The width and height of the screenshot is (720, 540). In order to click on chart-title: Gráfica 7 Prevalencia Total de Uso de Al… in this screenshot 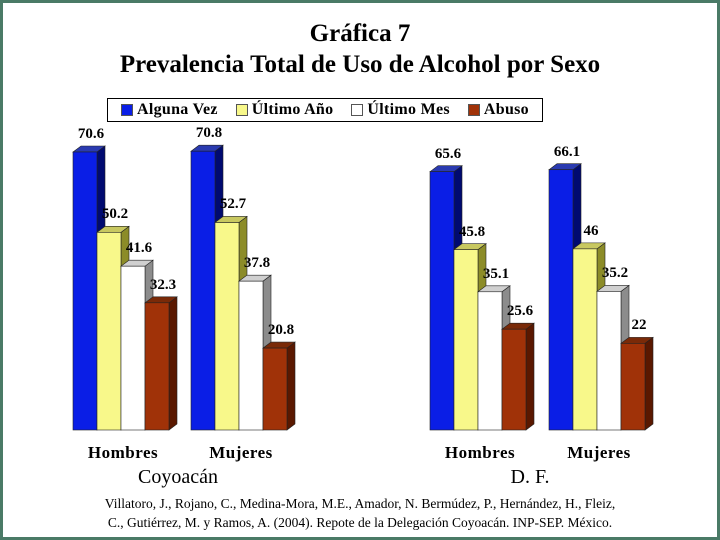, I will do `click(360, 49)`.